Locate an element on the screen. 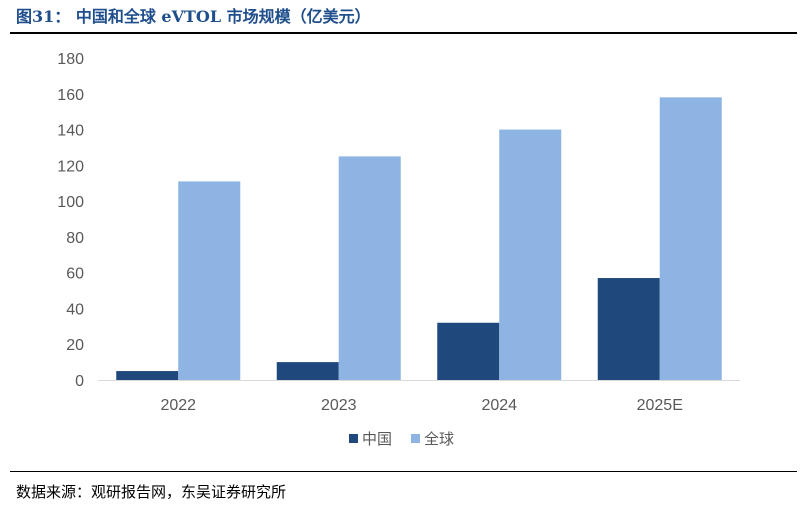  bar-china-2024 is located at coordinates (468, 351).